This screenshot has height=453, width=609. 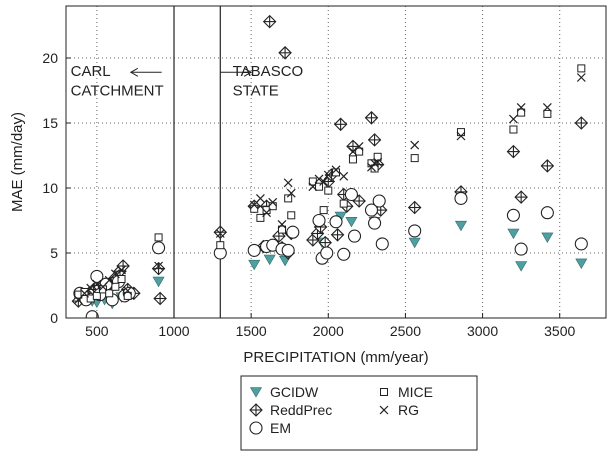 What do you see at coordinates (335, 357) in the screenshot?
I see `x-axis-label: PRECIPITATION (mm/year)` at bounding box center [335, 357].